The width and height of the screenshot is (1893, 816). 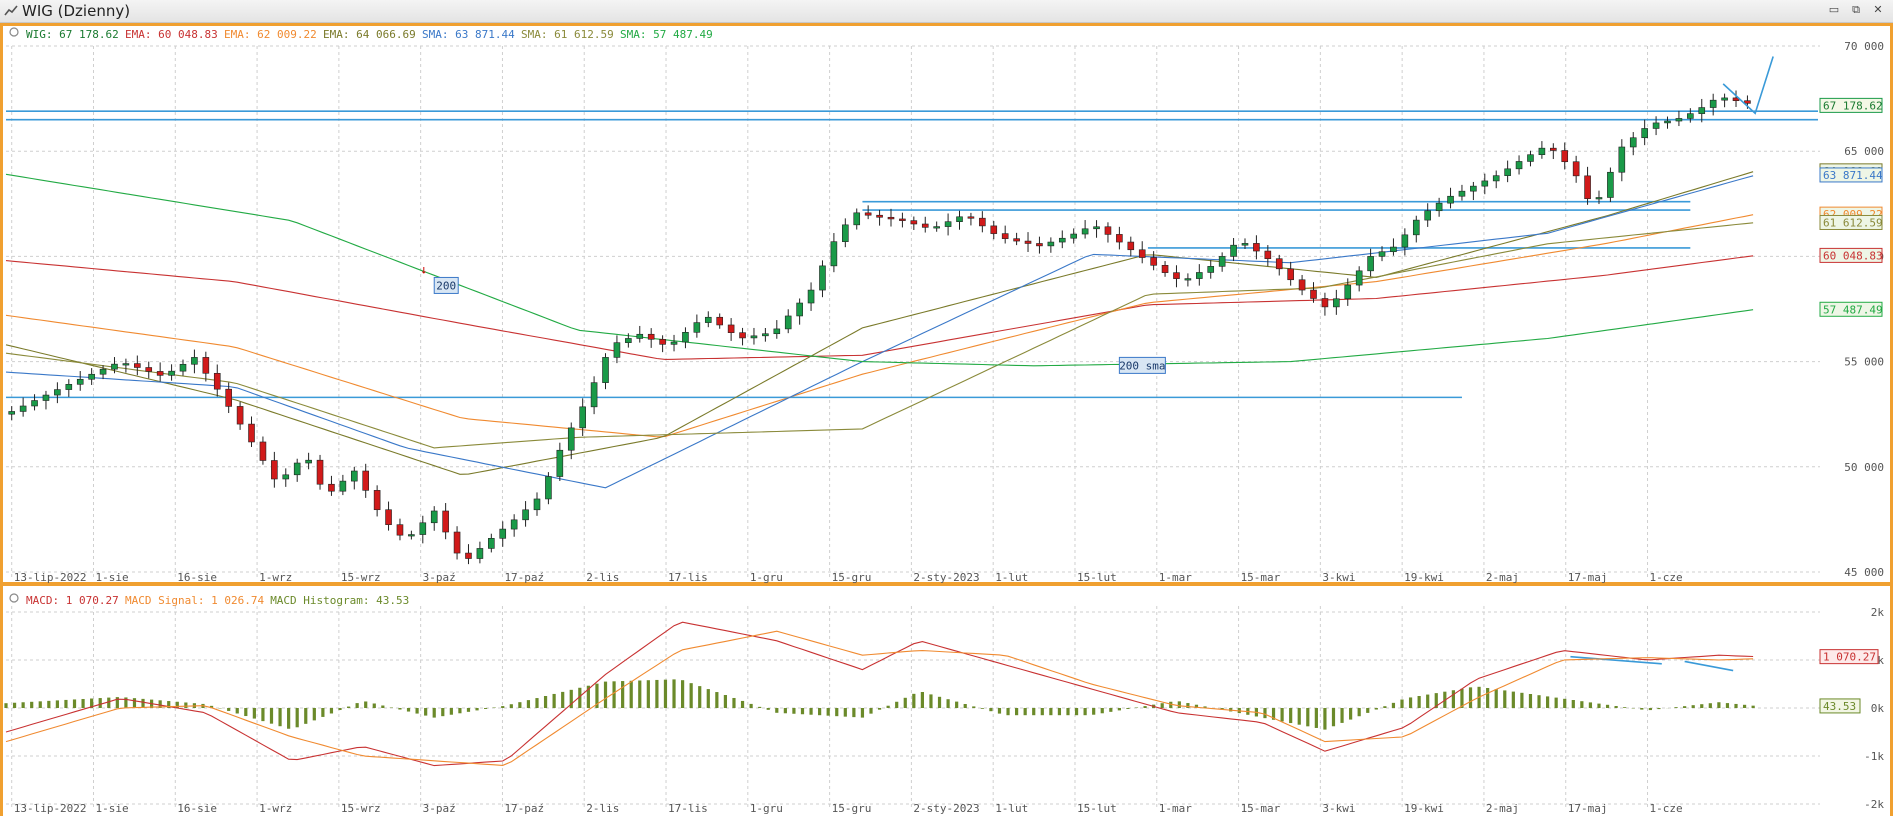 I want to click on restore-icon: ⧉, so click(x=1856, y=9).